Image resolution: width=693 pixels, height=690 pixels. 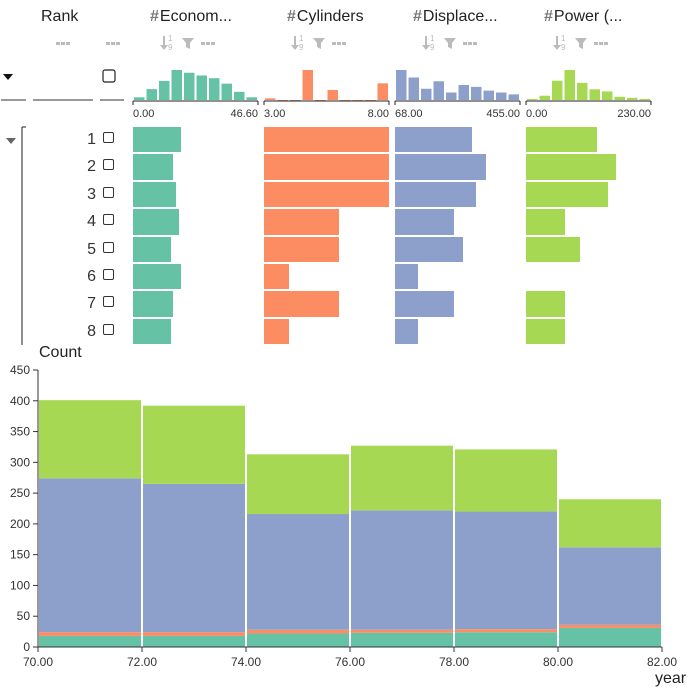 I want to click on collapse-caret-icon, so click(x=8, y=77).